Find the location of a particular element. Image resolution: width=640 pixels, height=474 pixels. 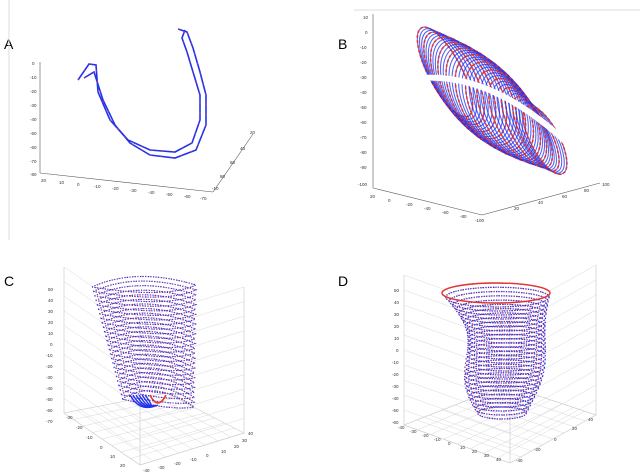

z-tick: 10 is located at coordinates (397, 338).